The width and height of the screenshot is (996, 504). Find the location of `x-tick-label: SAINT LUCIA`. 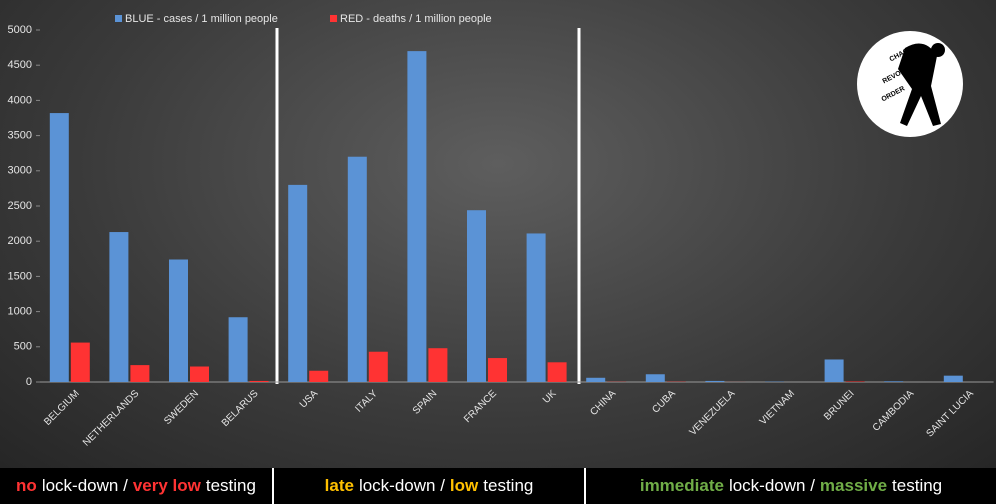

x-tick-label: SAINT LUCIA is located at coordinates (950, 413).